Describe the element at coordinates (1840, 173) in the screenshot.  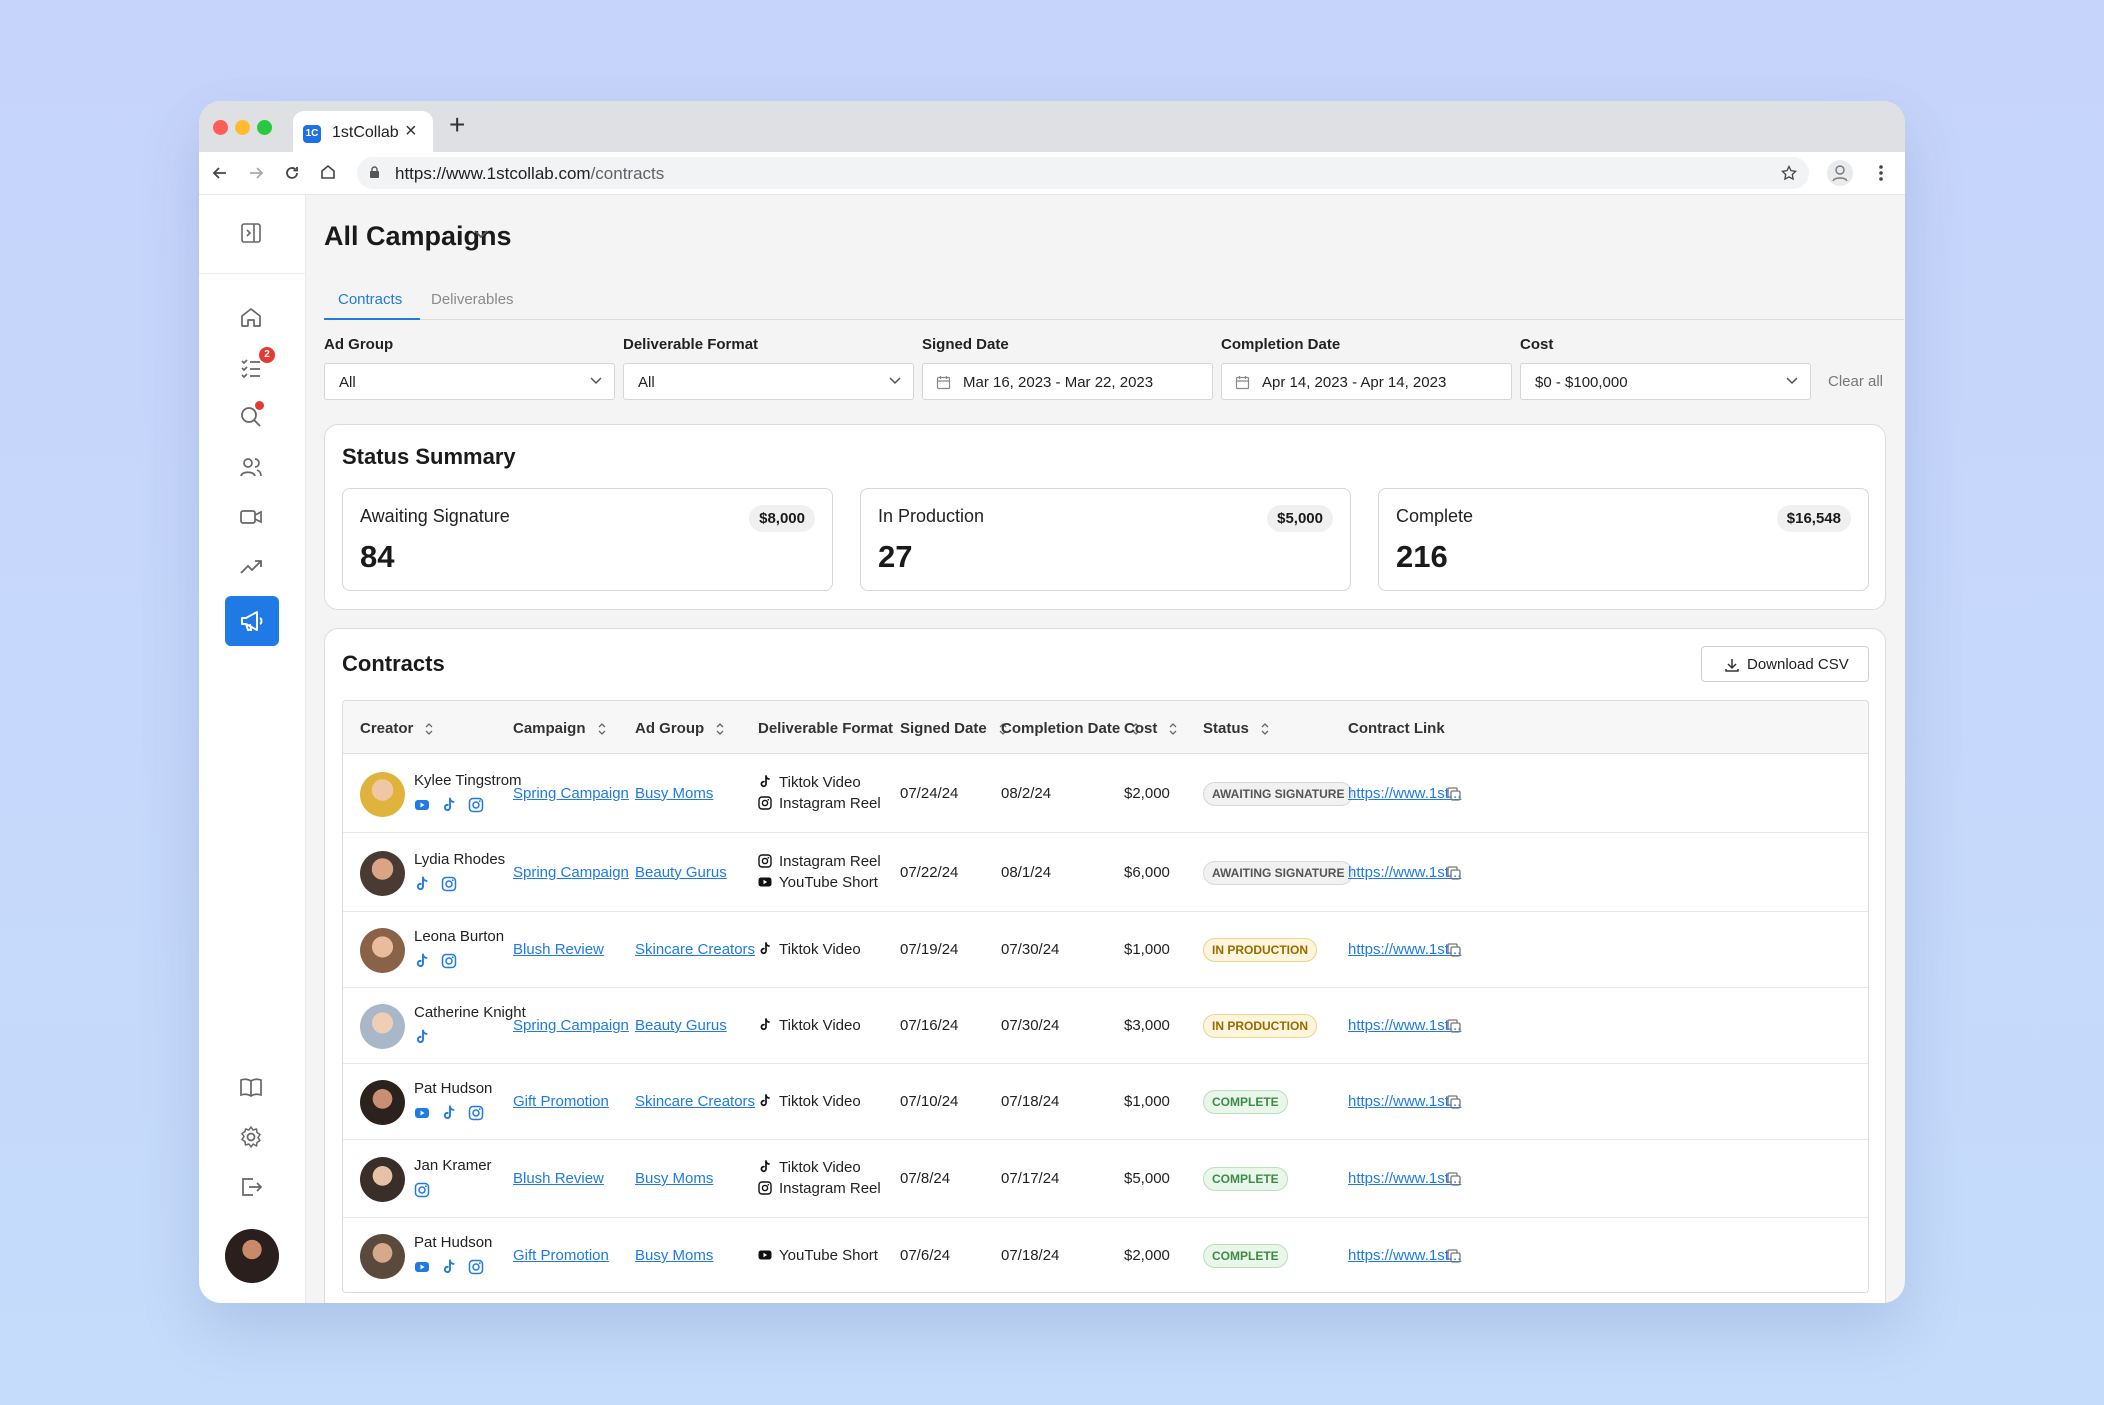
I see `profile-icon` at that location.